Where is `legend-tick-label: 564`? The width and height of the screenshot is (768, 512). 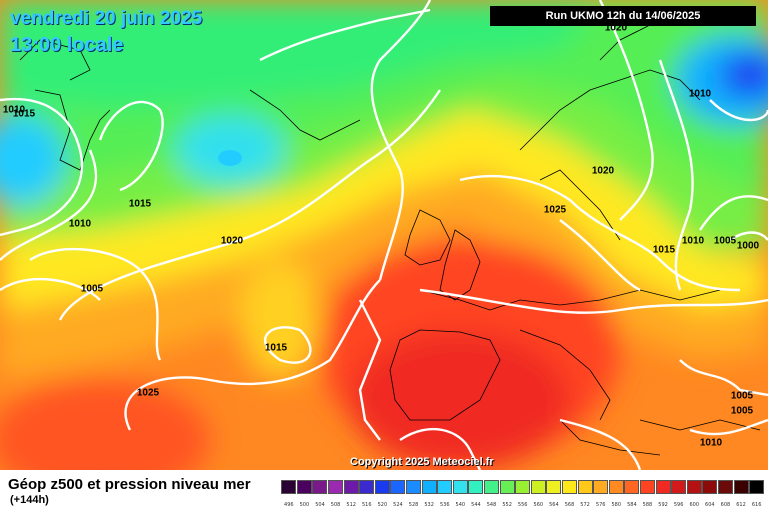
legend-tick-label: 564 is located at coordinates (554, 505).